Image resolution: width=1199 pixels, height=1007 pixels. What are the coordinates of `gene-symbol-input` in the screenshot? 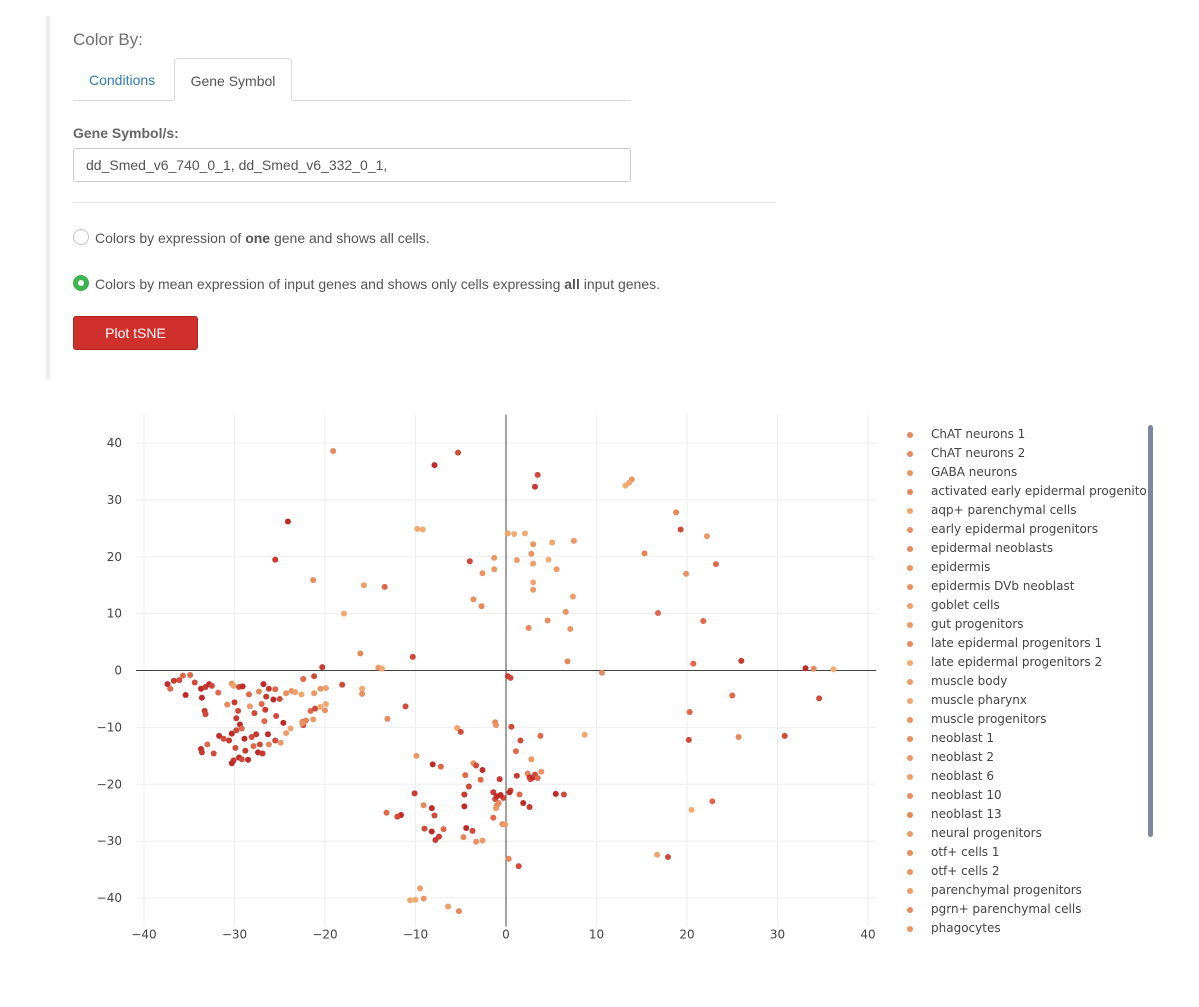 It's located at (352, 165).